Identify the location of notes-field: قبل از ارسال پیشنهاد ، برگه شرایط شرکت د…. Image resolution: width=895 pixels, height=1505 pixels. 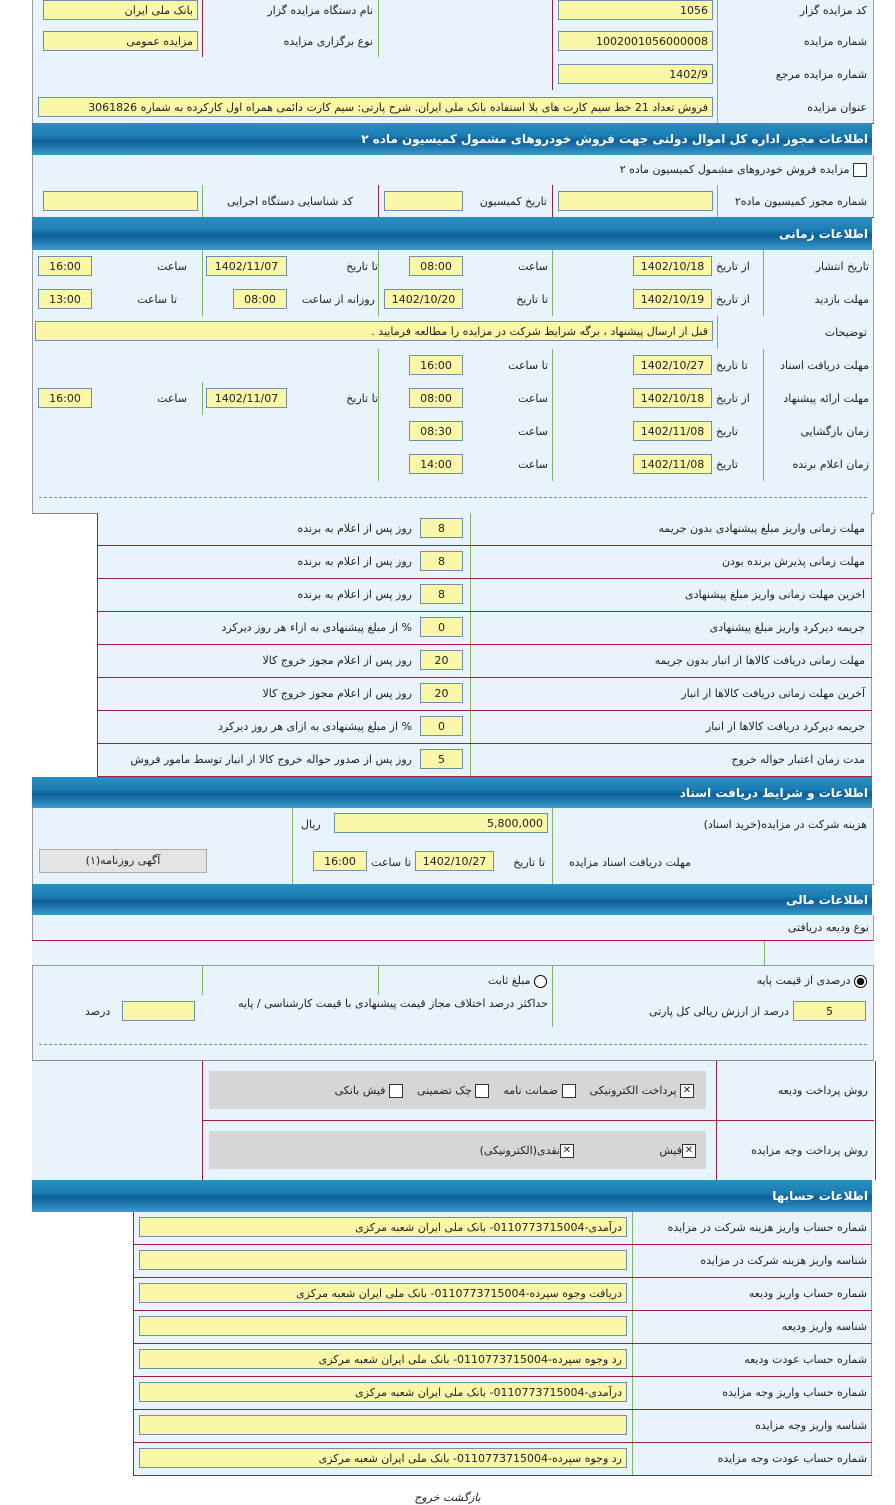
(374, 331).